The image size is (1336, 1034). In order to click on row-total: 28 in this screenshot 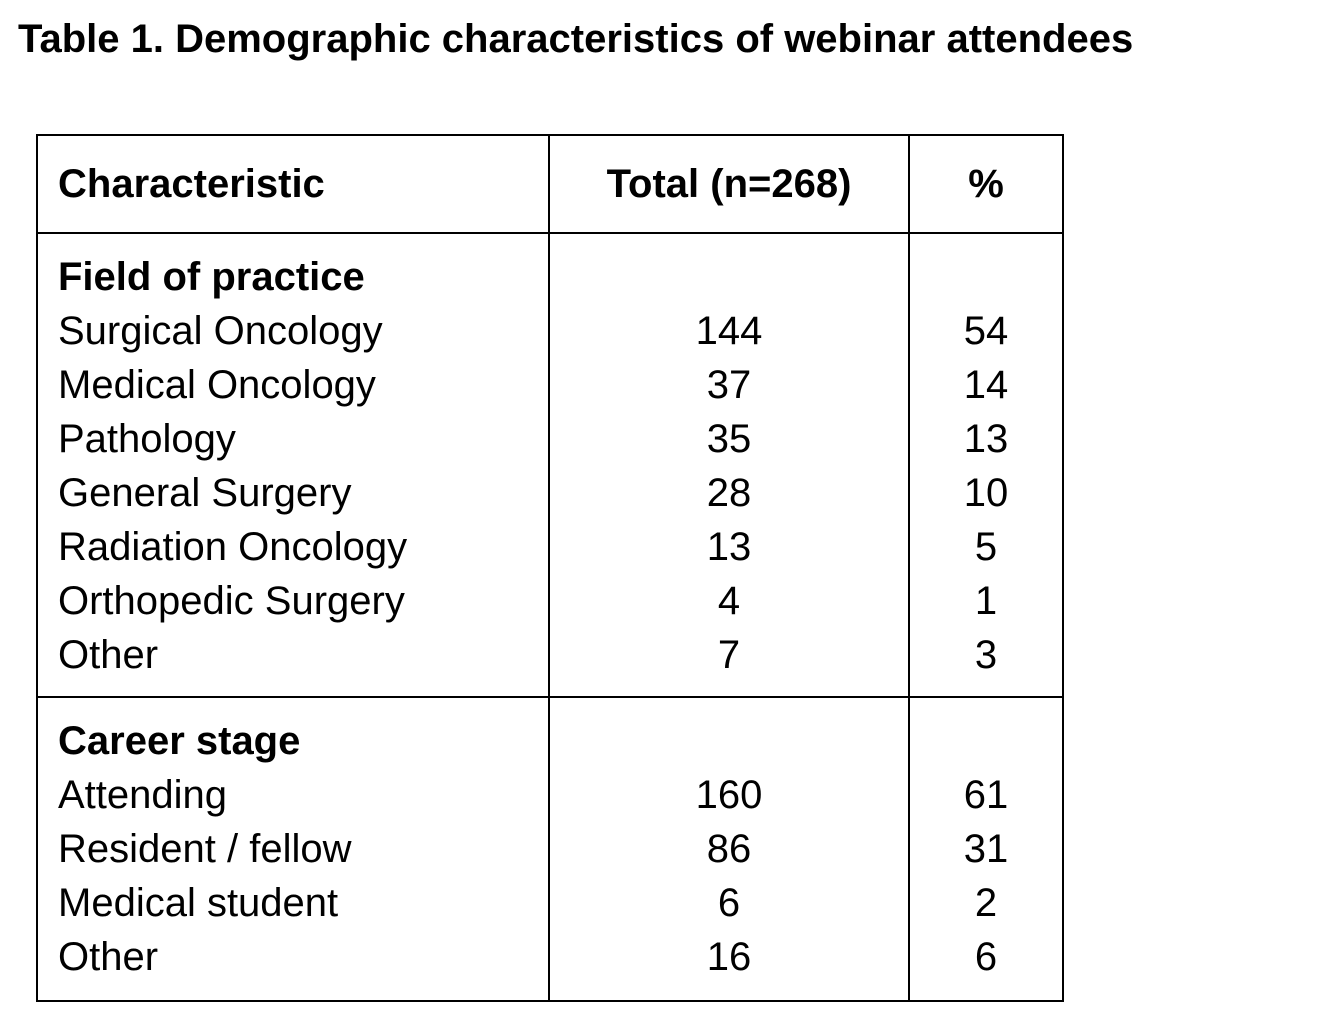, I will do `click(729, 493)`.